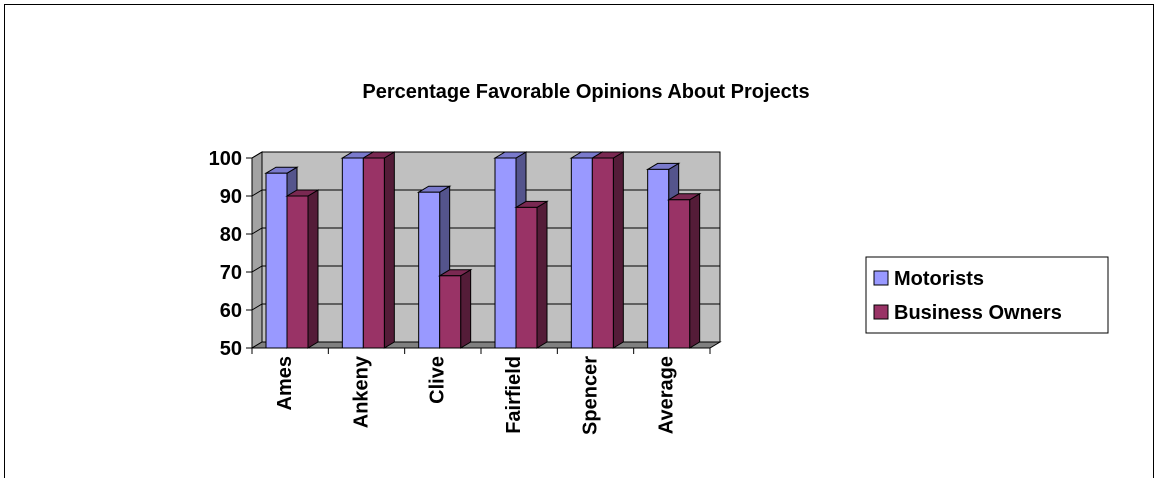 This screenshot has width=1164, height=481. What do you see at coordinates (231, 197) in the screenshot?
I see `y-tick-label: 90` at bounding box center [231, 197].